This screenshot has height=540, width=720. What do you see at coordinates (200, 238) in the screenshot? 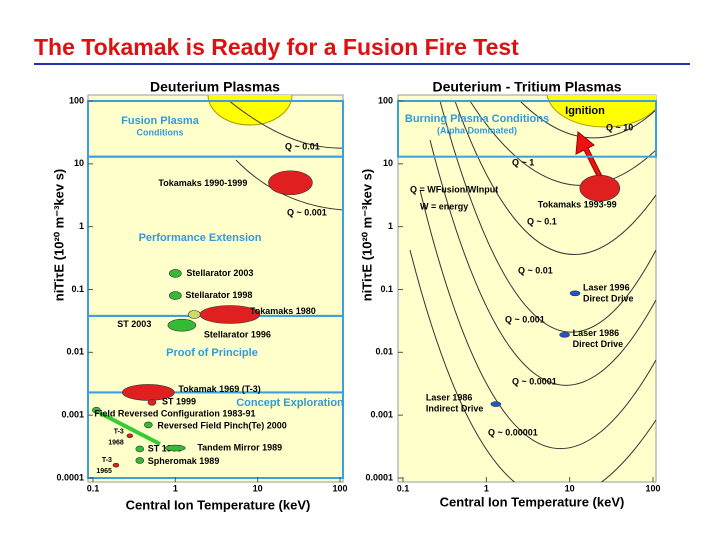
I see `region-label: Performance Extension` at bounding box center [200, 238].